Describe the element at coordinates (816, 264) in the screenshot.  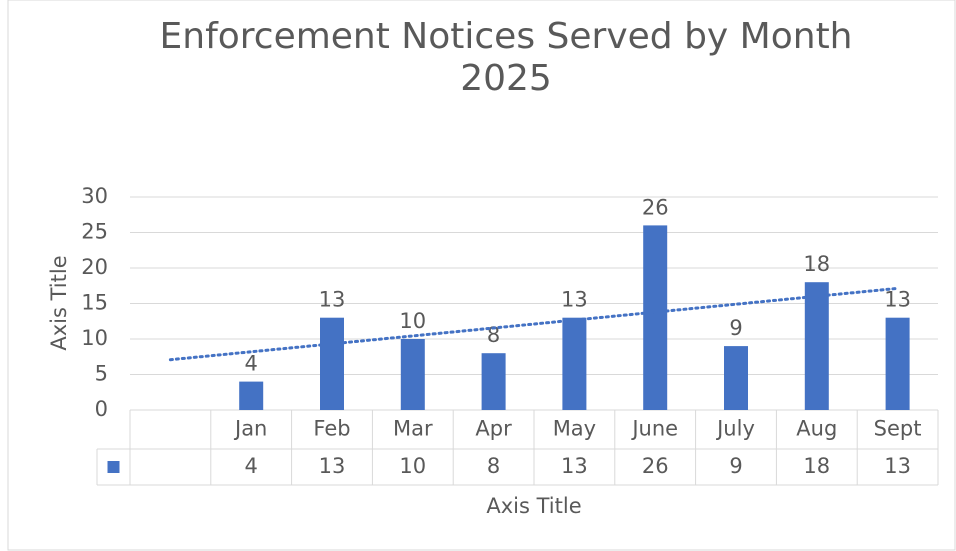
I see `data-label: 18` at that location.